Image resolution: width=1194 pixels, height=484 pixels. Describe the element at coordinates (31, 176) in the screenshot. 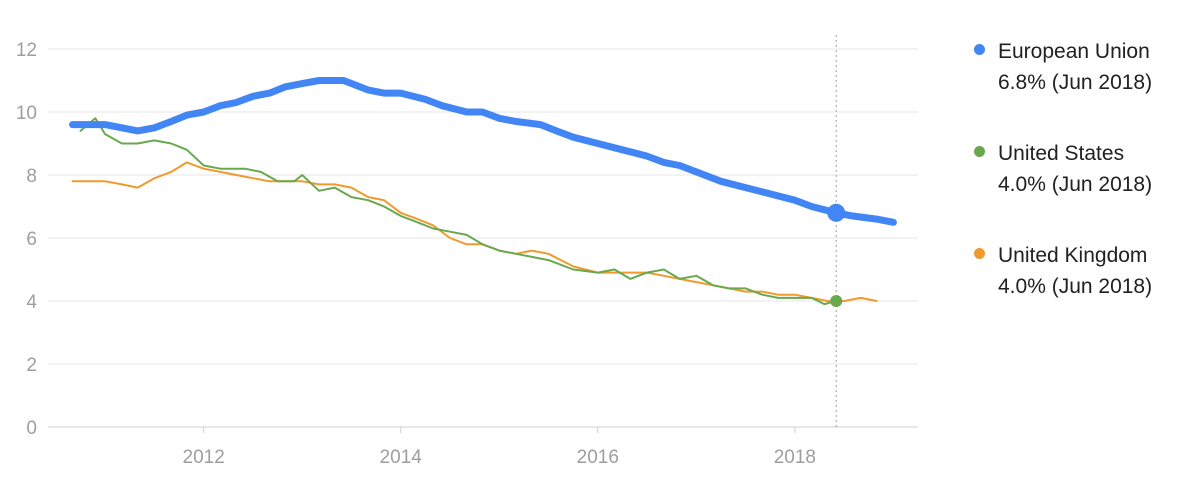

I see `y-tick-label: 8` at that location.